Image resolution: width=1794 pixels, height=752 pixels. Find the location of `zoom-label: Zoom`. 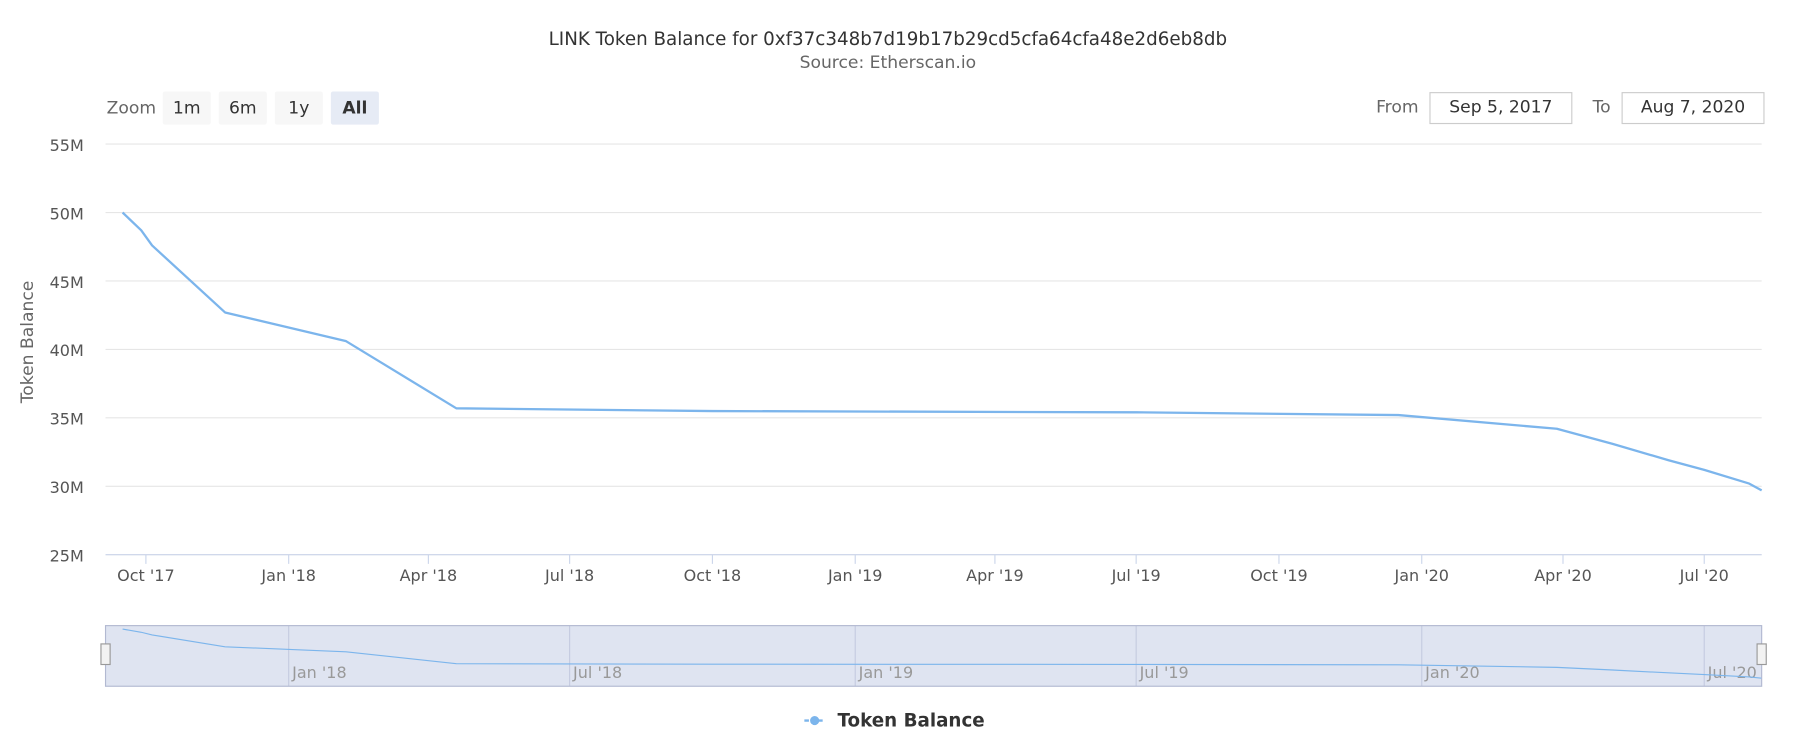

zoom-label: Zoom is located at coordinates (131, 109).